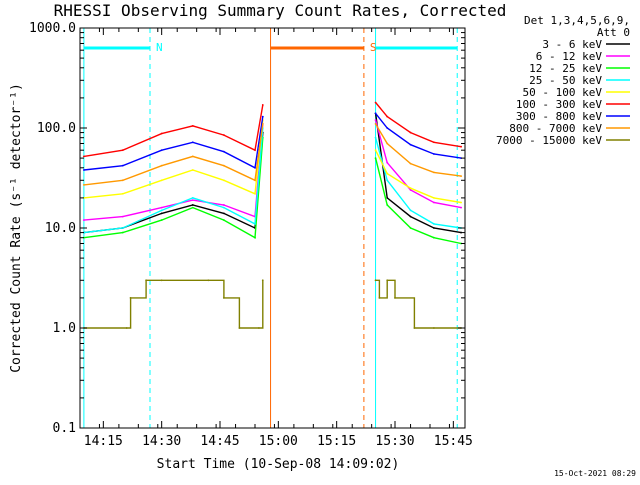 The width and height of the screenshot is (640, 485). I want to click on annotation-label-0: N, so click(159, 47).